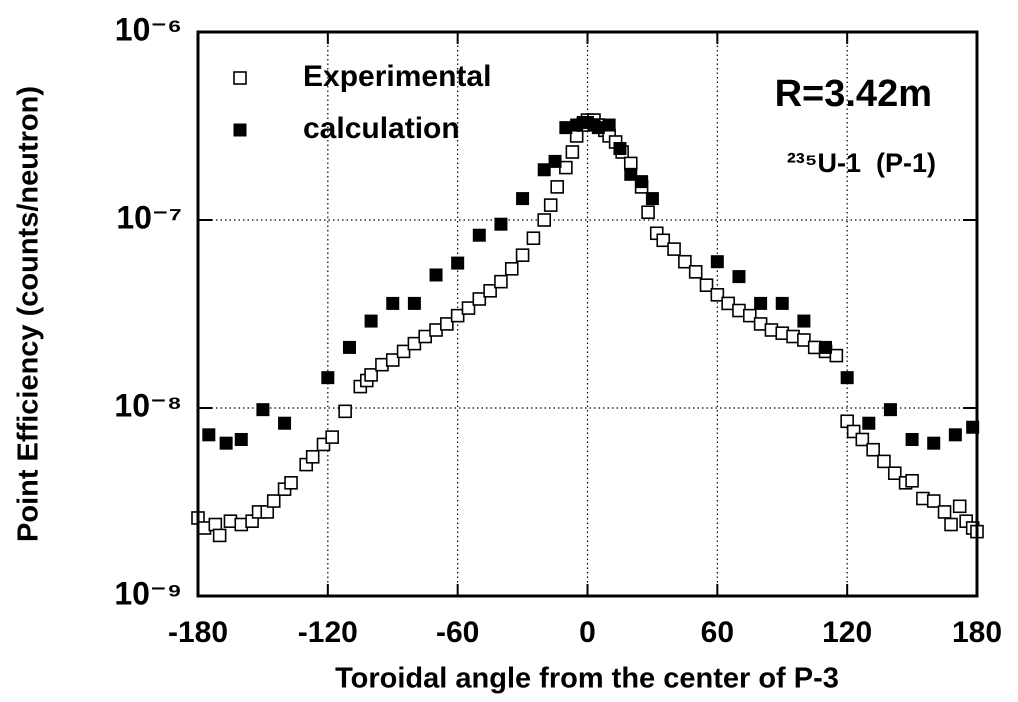 This screenshot has height=702, width=1018. Describe the element at coordinates (148, 405) in the screenshot. I see `y-tick-label: 10⁻⁸` at that location.